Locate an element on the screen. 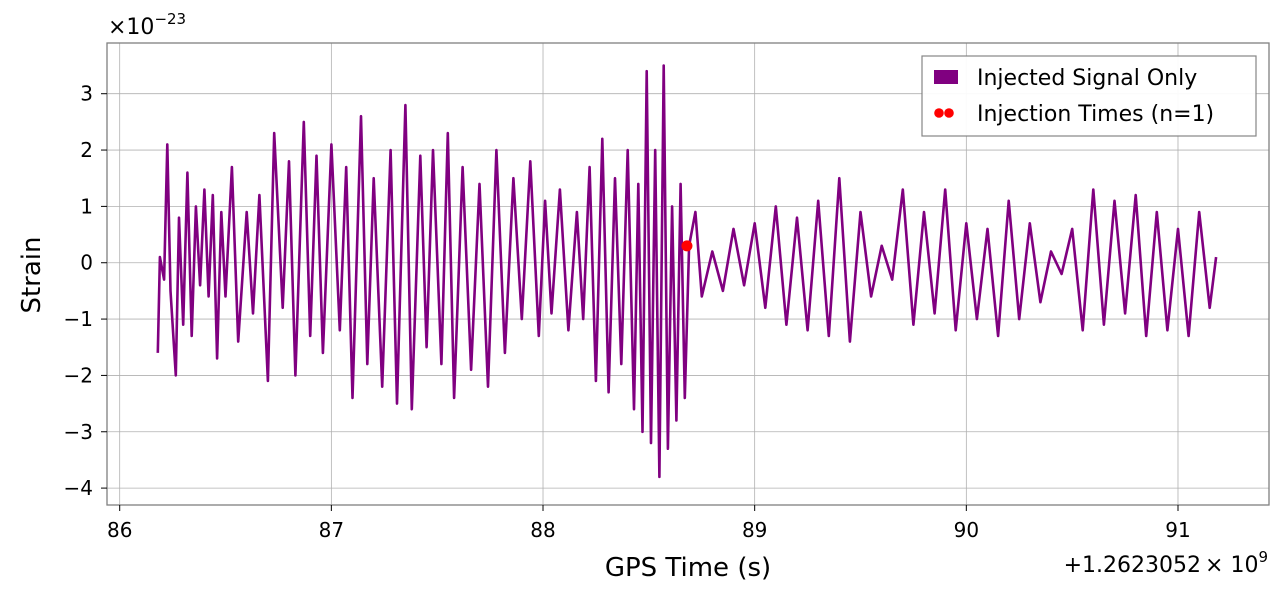 Image resolution: width=1284 pixels, height=598 pixels. y-scale-label: ×10⁻²³ is located at coordinates (147, 25).